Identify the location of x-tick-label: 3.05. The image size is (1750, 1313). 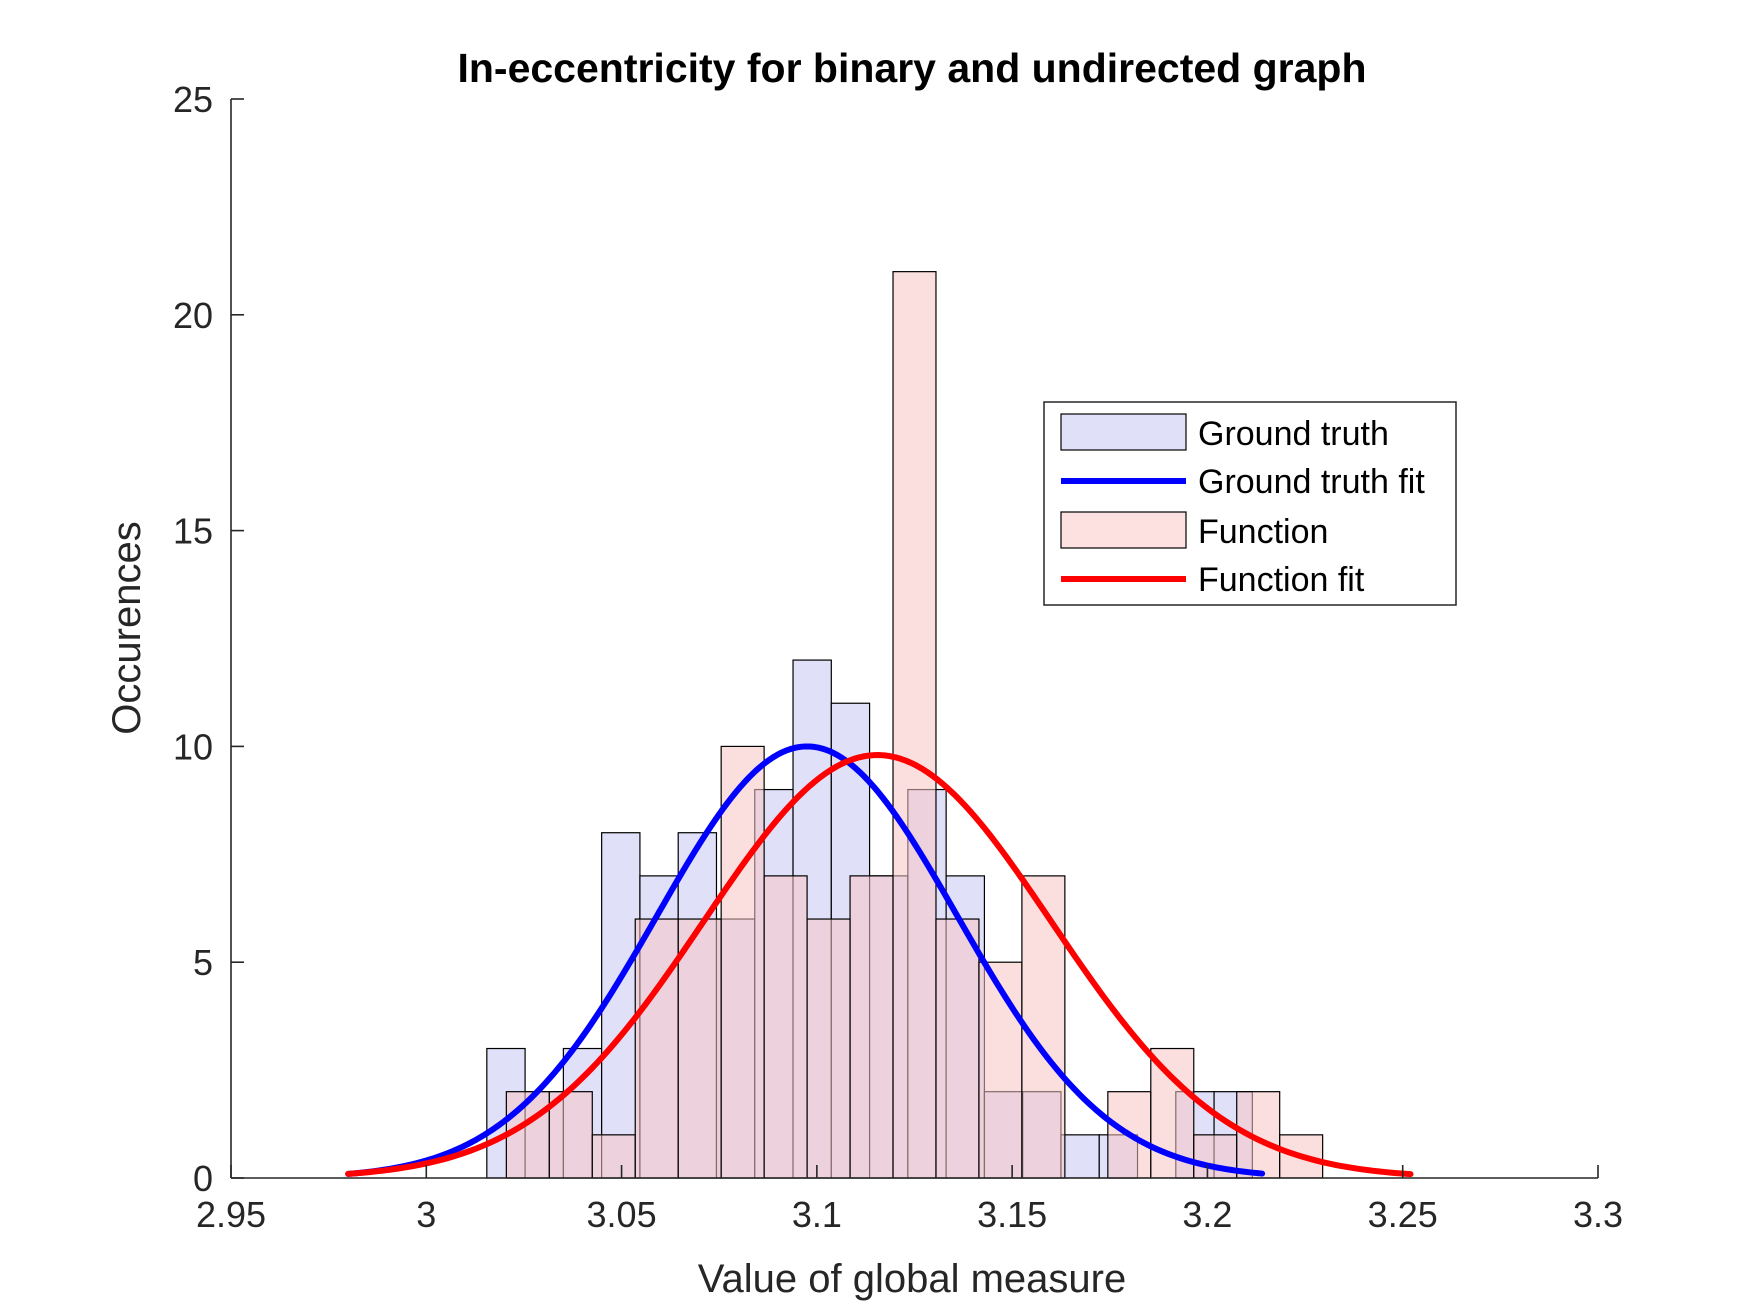
(622, 1214).